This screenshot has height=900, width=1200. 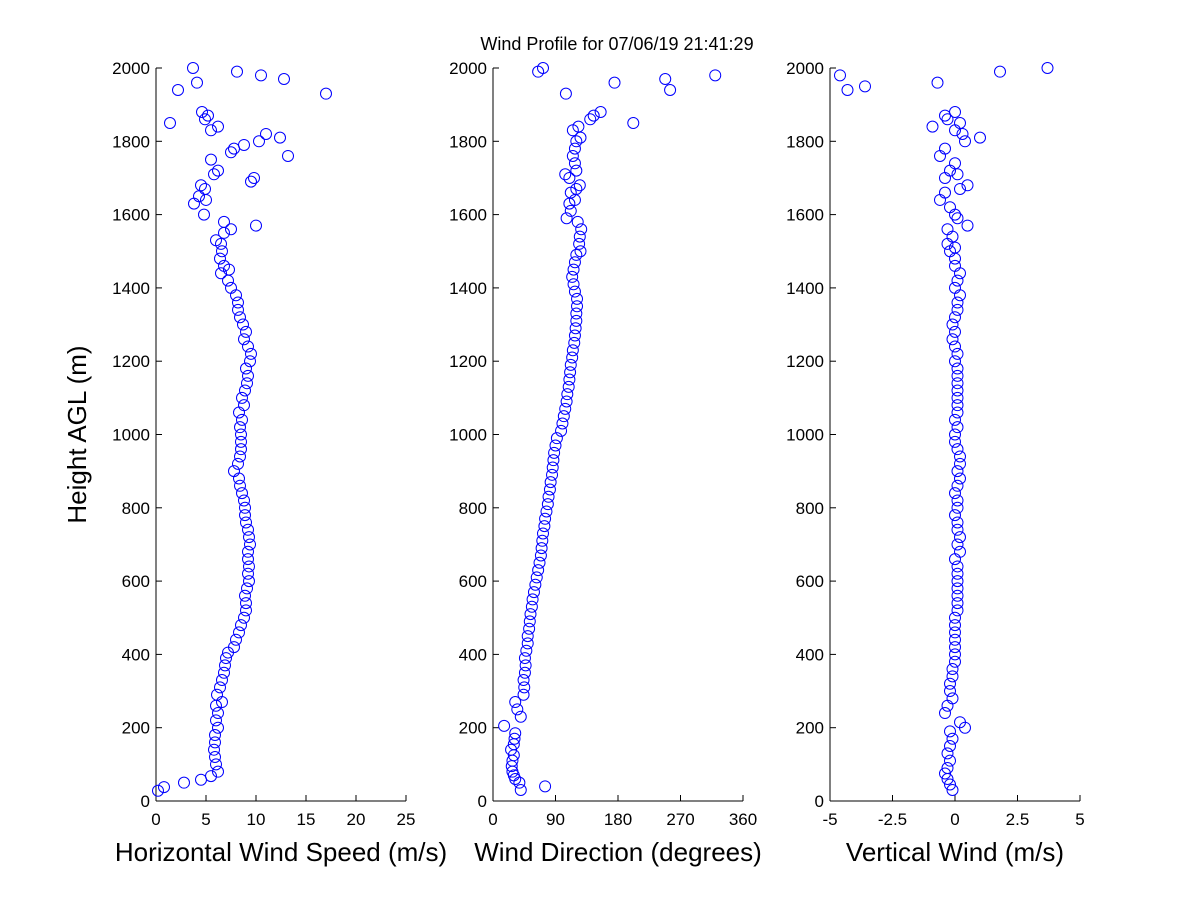 What do you see at coordinates (77, 434) in the screenshot?
I see `y-axis-label: Height AGL (m)` at bounding box center [77, 434].